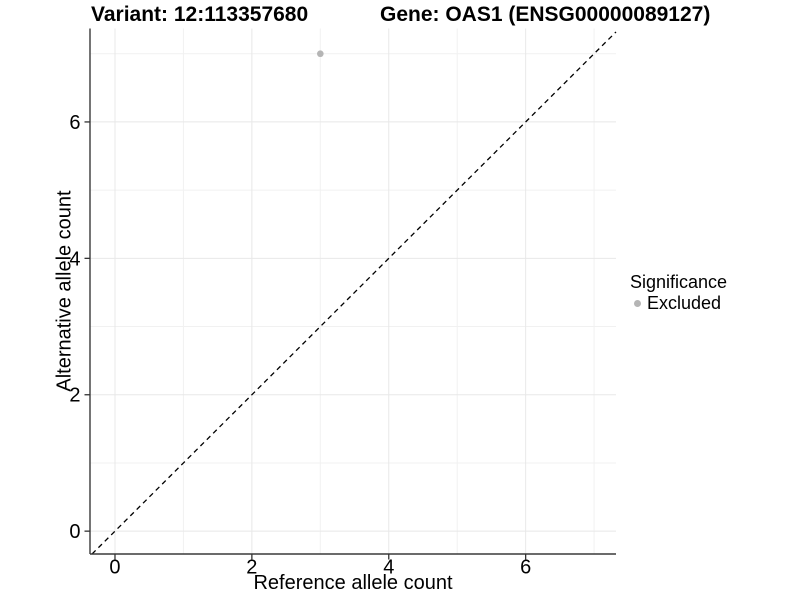 This screenshot has width=800, height=600. Describe the element at coordinates (637, 303) in the screenshot. I see `excluded-marker-icon` at that location.